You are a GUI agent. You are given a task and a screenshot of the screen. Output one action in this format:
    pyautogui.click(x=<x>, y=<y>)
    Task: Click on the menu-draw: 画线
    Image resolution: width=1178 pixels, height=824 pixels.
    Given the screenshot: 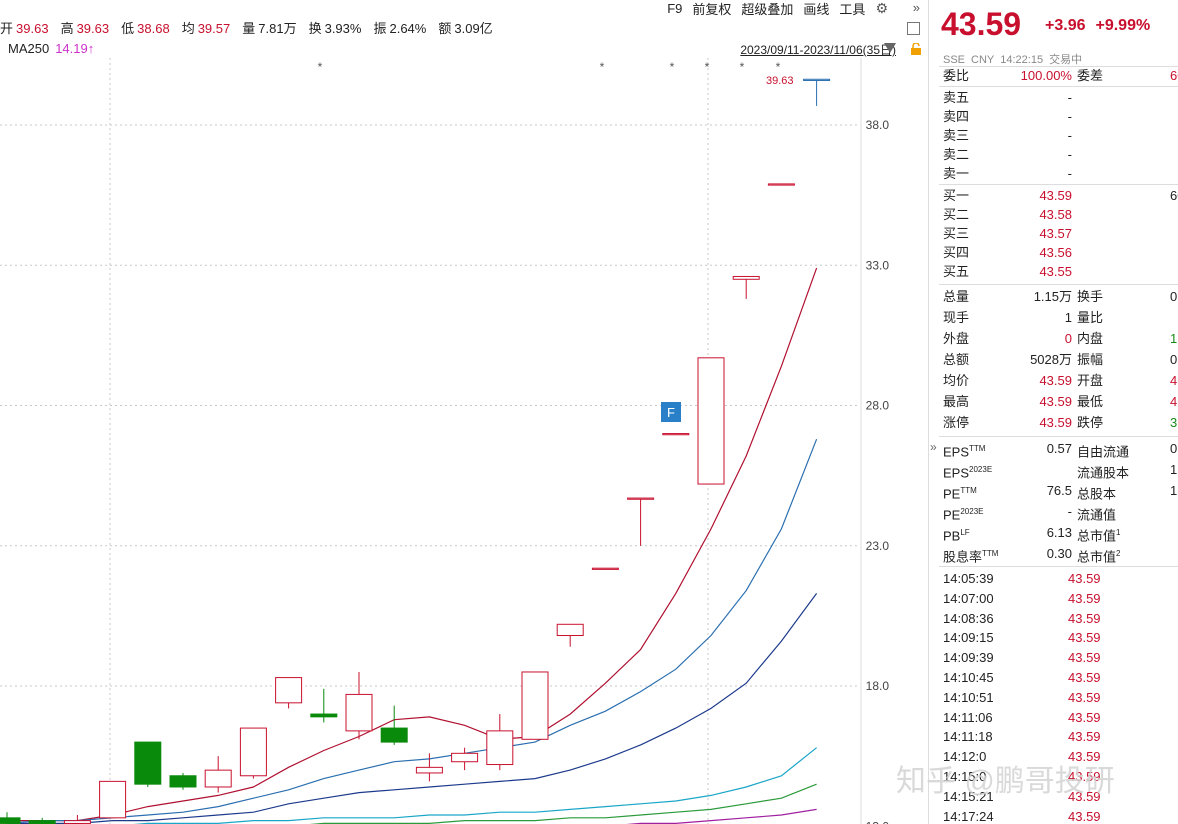 What is the action you would take?
    pyautogui.click(x=816, y=9)
    